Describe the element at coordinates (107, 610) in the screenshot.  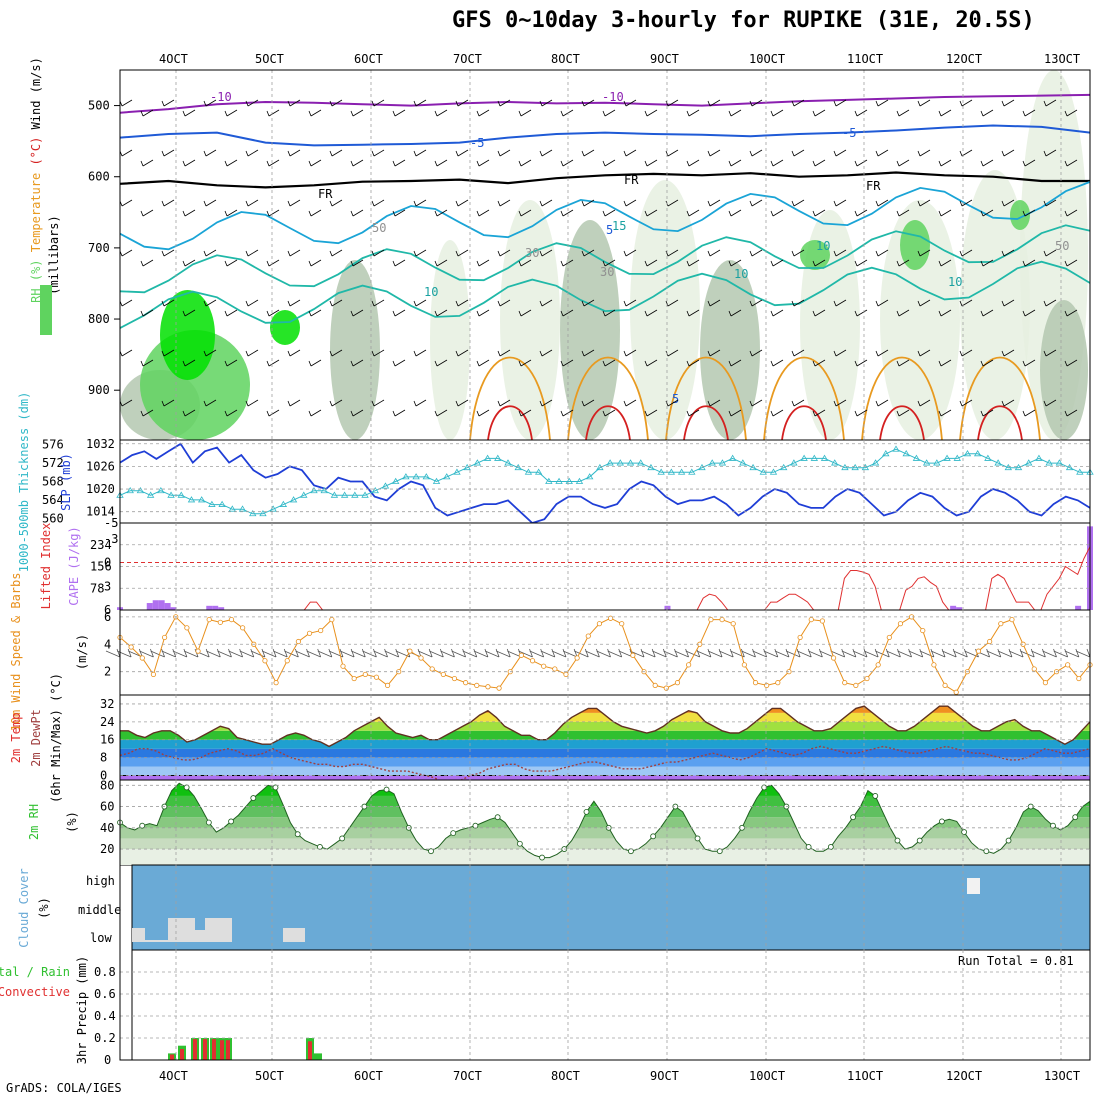
I see `lifted-tick-label: 6` at that location.